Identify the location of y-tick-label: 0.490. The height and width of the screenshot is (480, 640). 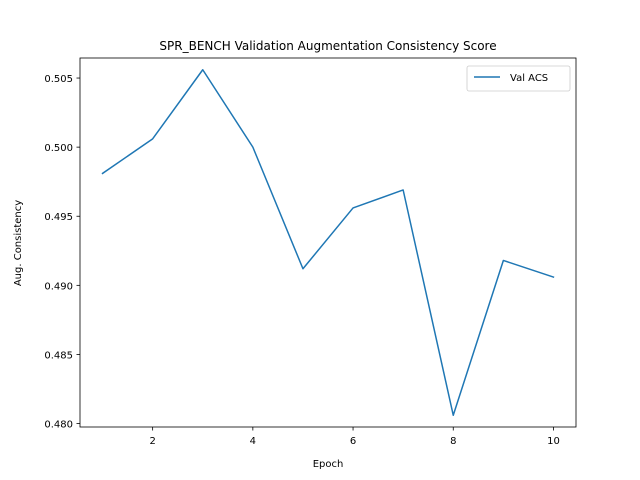
(58, 286).